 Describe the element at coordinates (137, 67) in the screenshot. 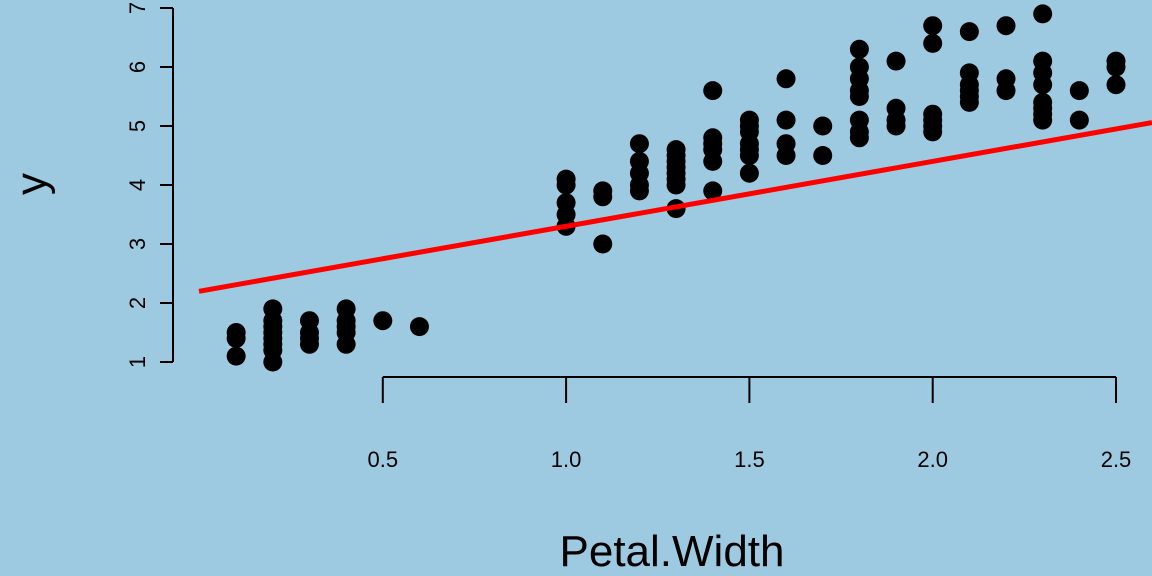

I see `y-tick-label: 6` at that location.